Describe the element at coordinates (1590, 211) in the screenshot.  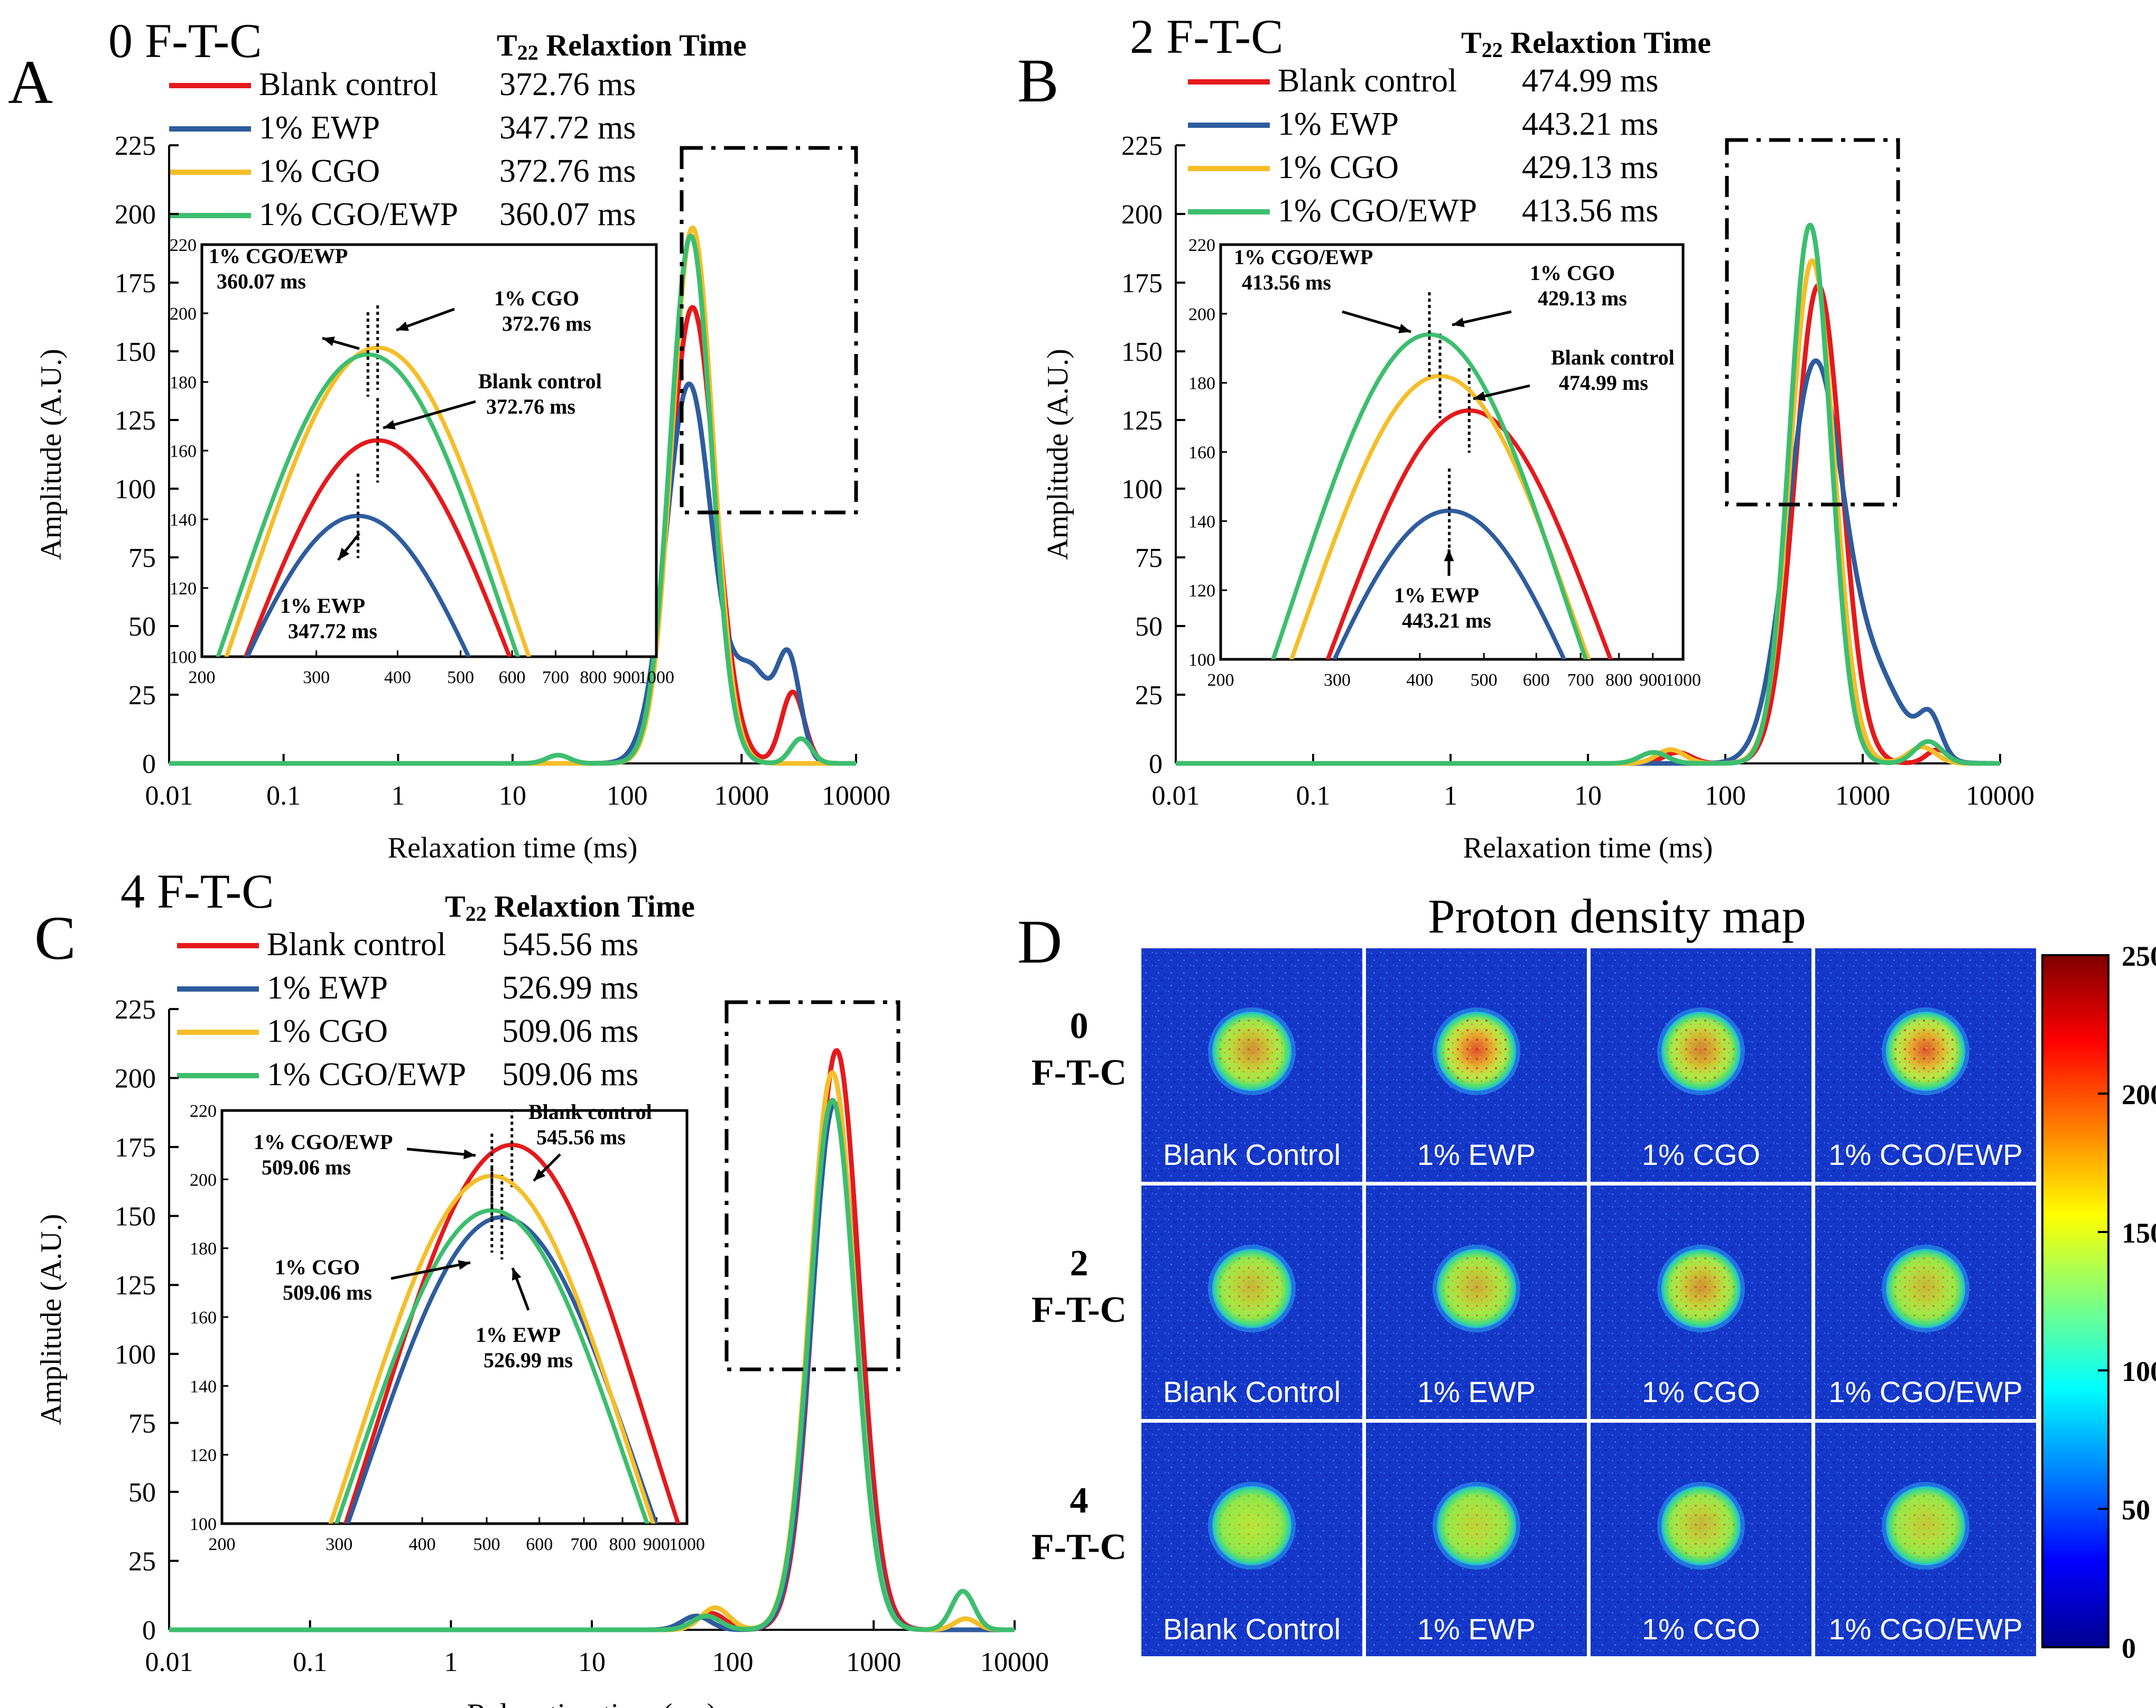
I see `legend-value: 413.56 ms` at that location.